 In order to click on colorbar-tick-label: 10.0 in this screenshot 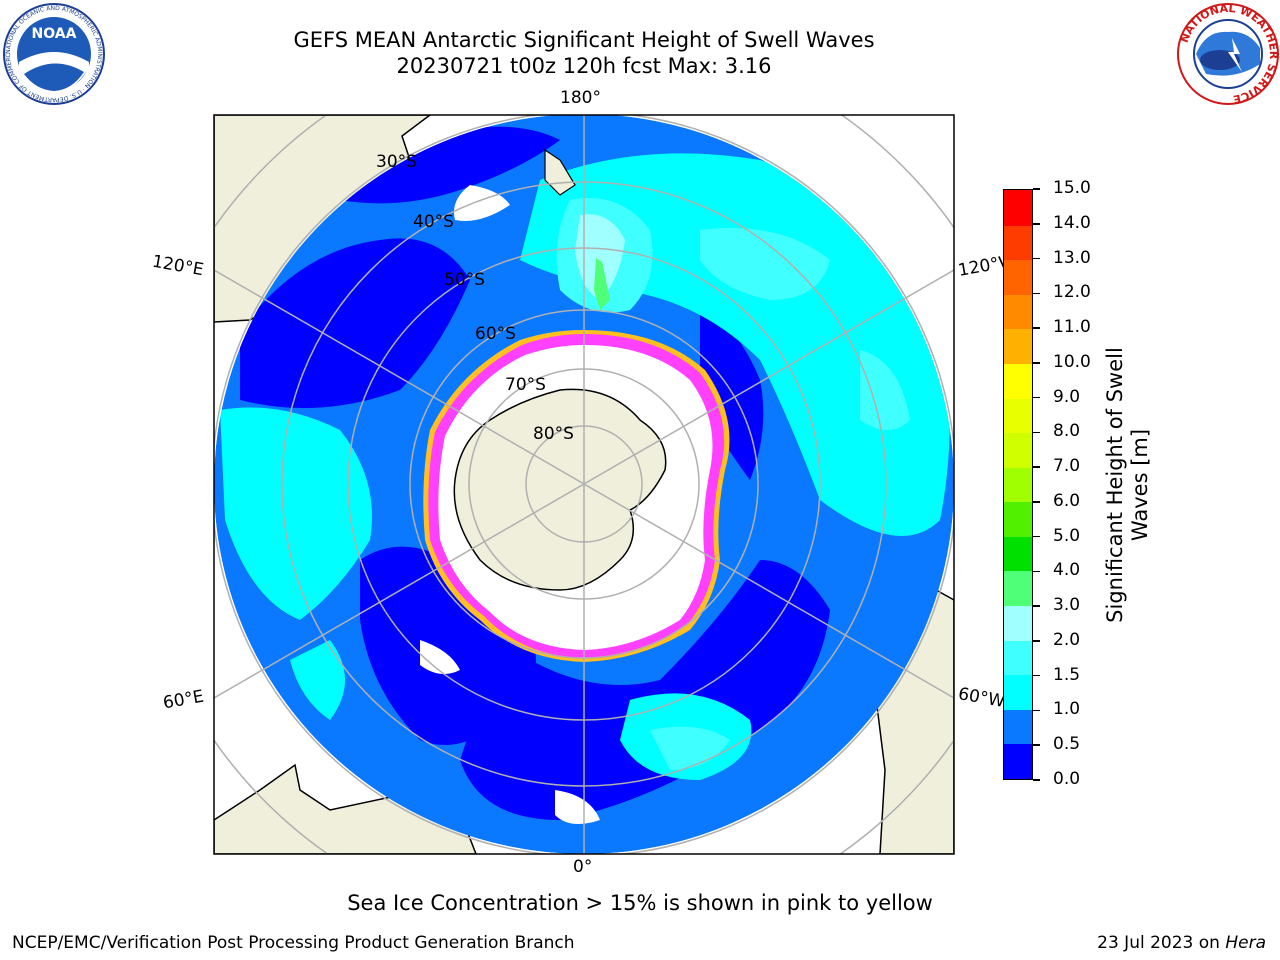, I will do `click(1072, 361)`.